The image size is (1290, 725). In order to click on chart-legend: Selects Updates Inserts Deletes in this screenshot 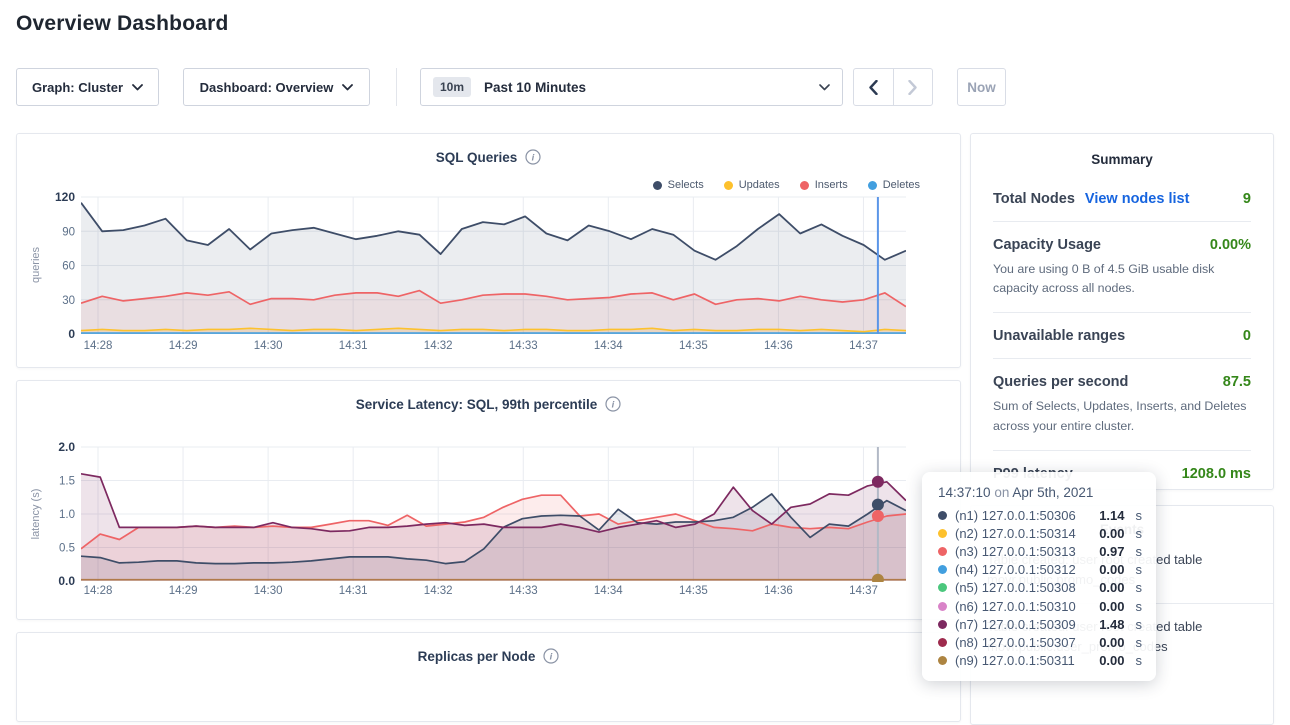, I will do `click(786, 185)`.